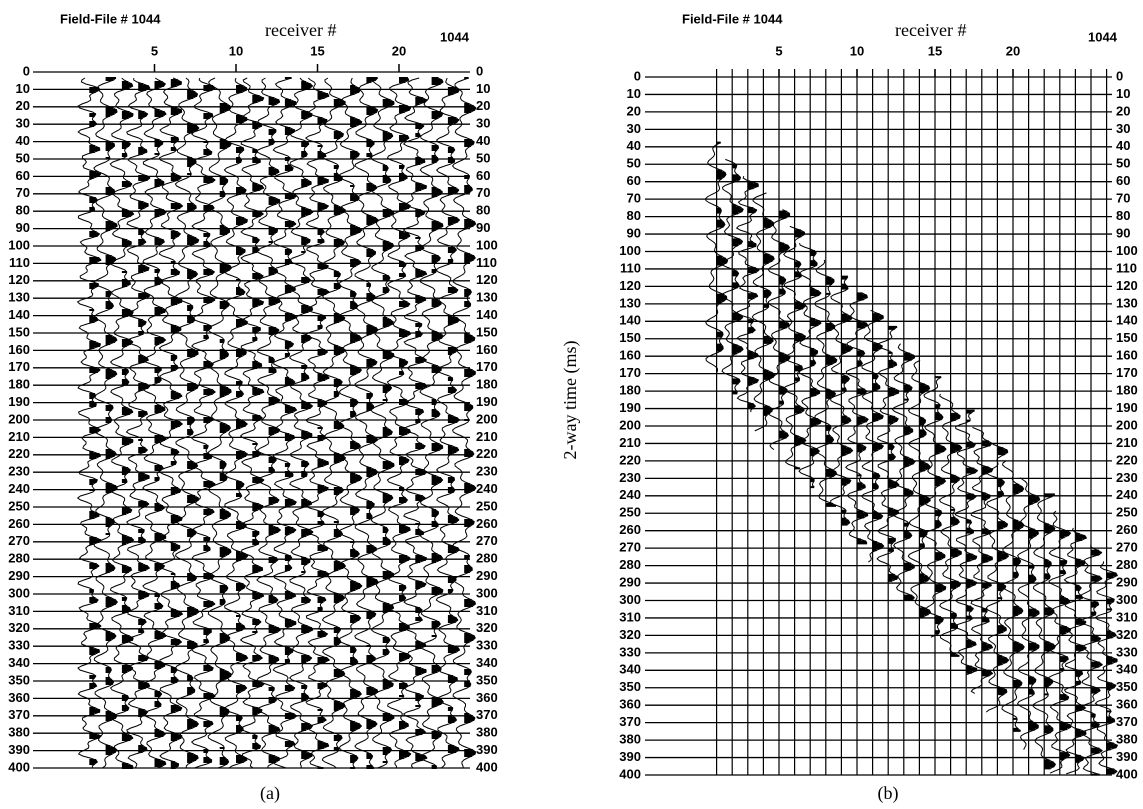  Describe the element at coordinates (1127, 320) in the screenshot. I see `y-tick-label: 140` at that location.